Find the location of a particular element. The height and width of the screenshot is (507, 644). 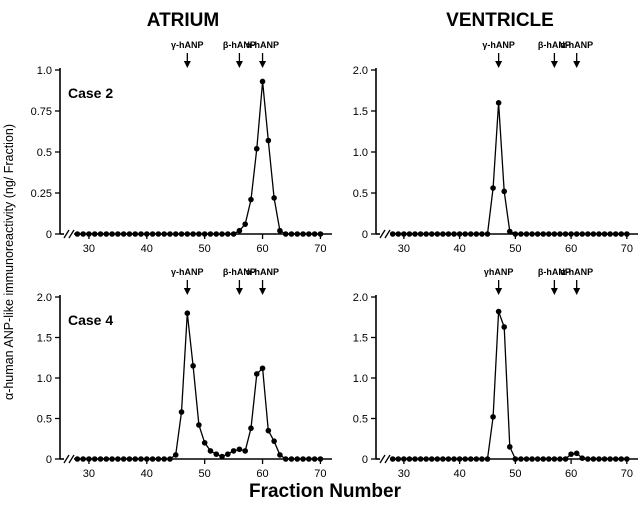

y-tick-label: 0 is located at coordinates (49, 235).